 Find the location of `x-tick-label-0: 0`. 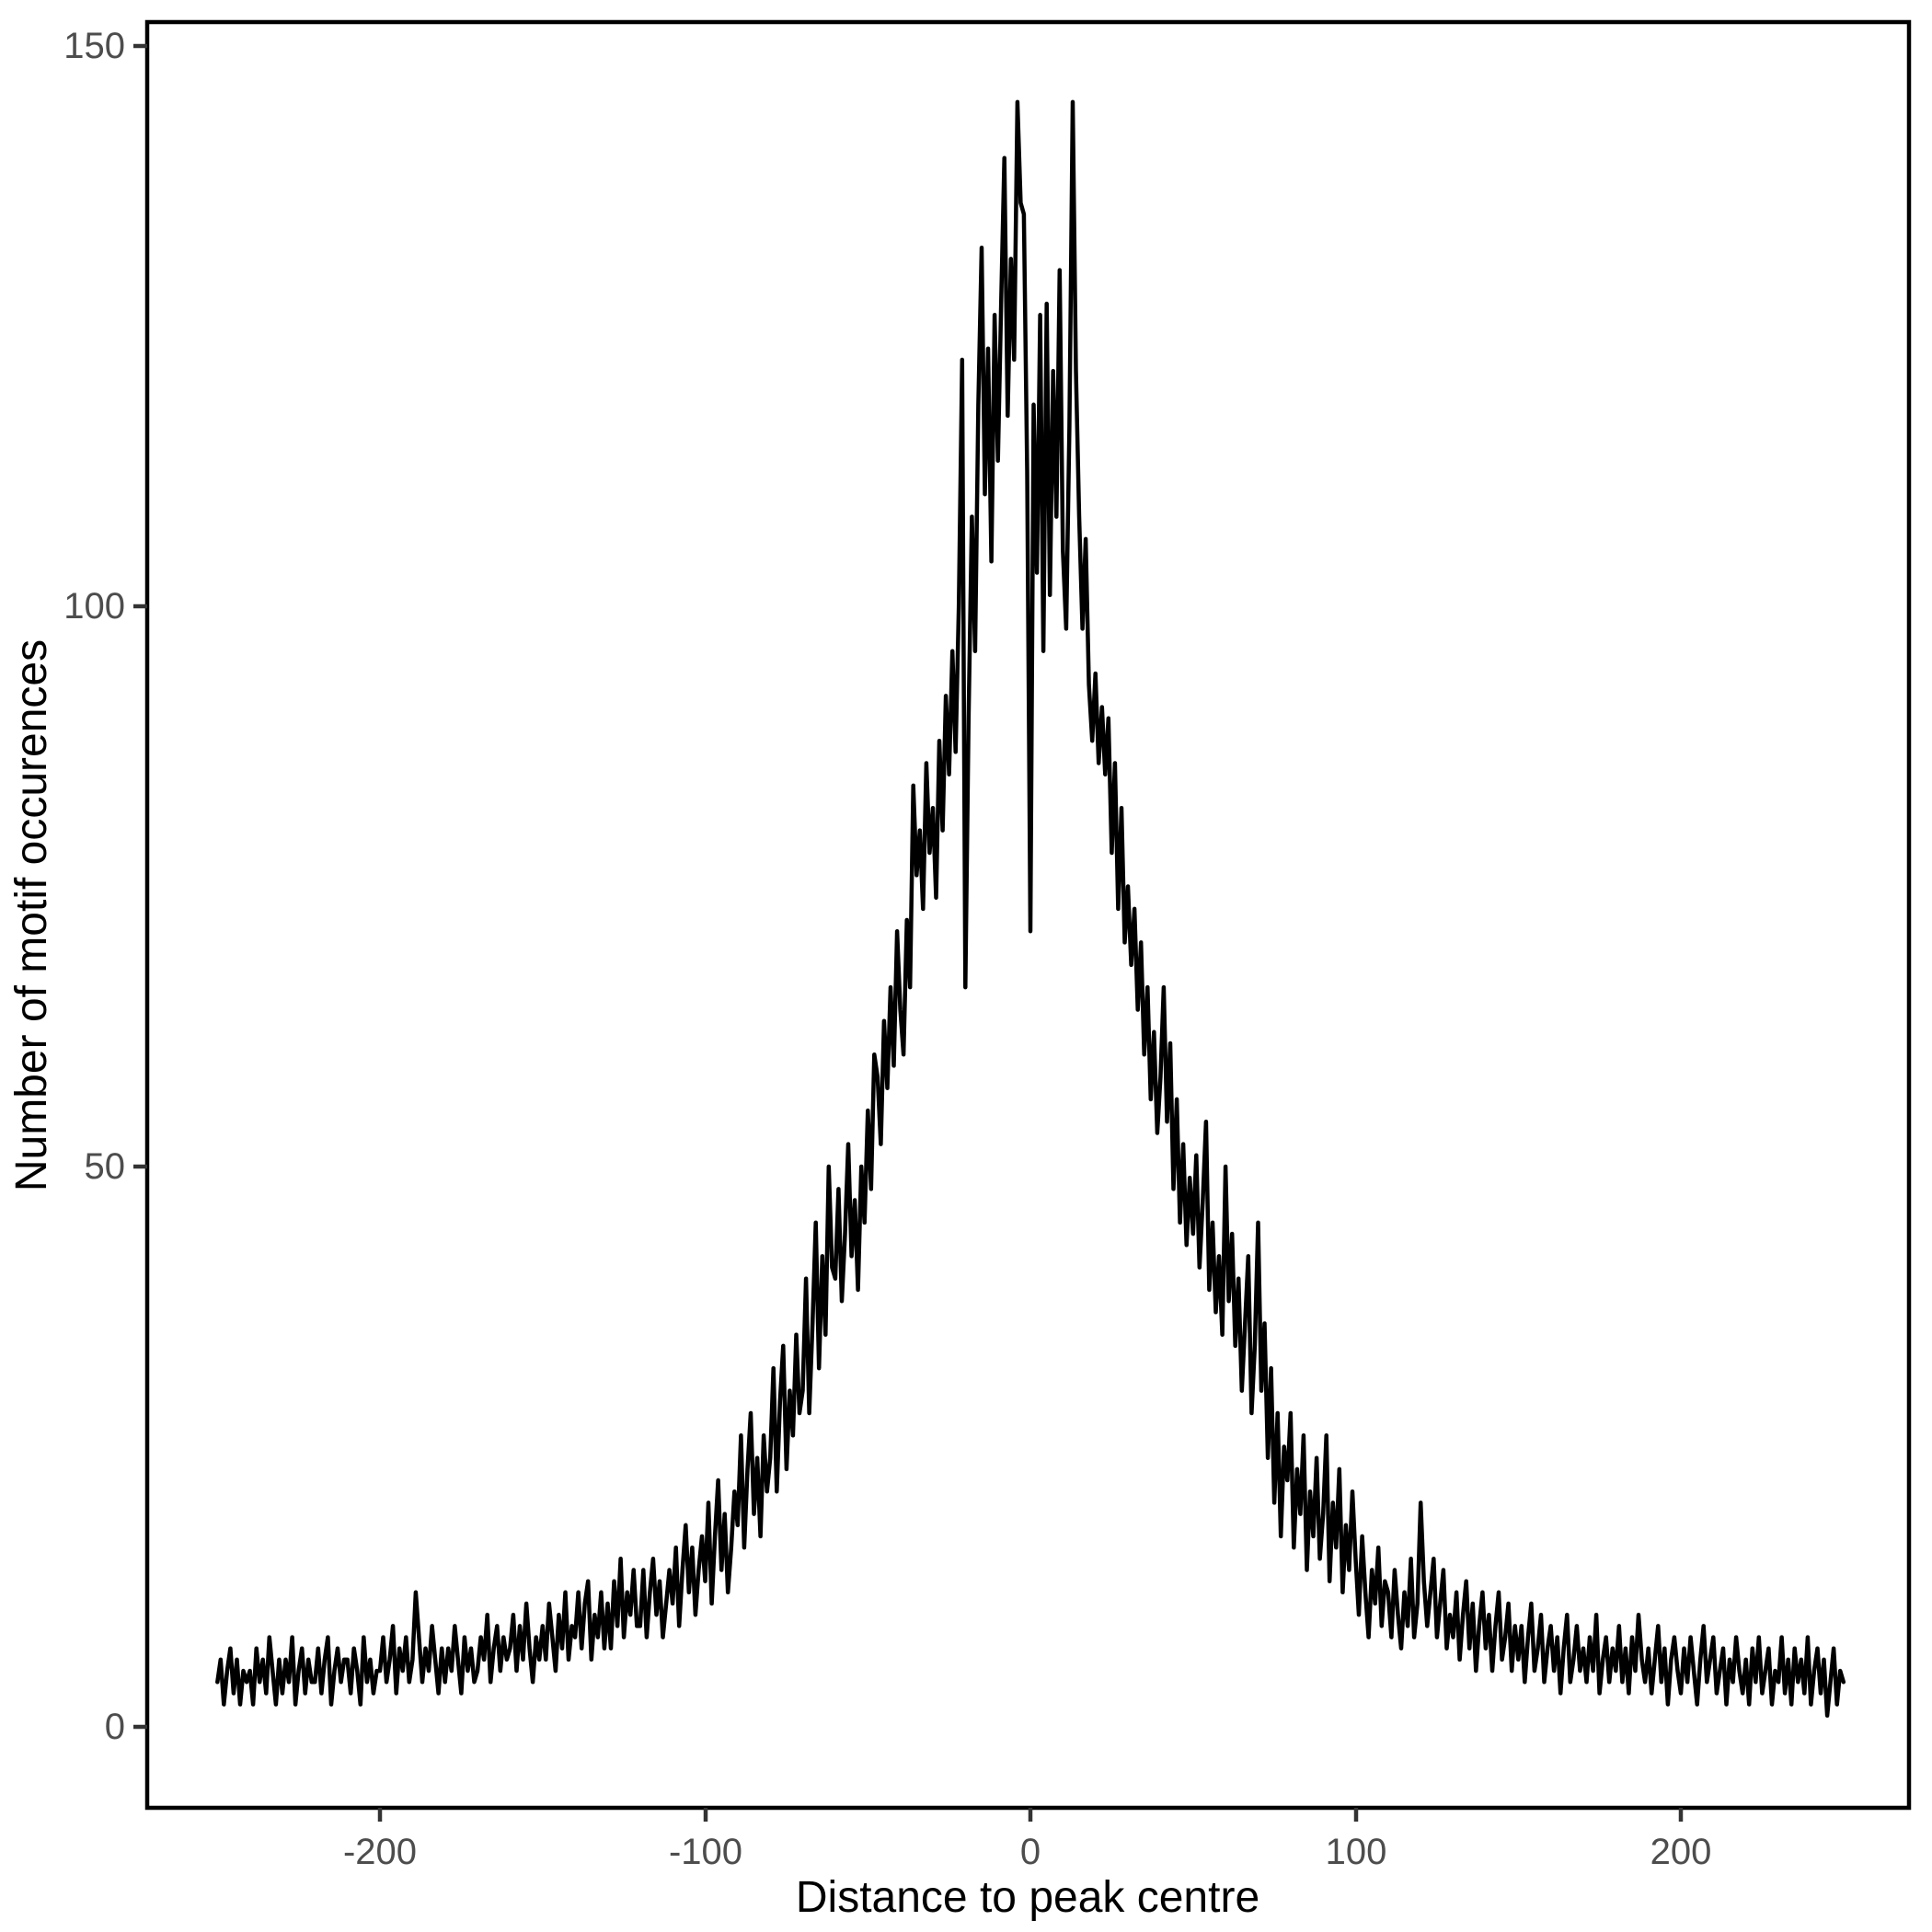

x-tick-label-0: 0 is located at coordinates (1030, 1852).